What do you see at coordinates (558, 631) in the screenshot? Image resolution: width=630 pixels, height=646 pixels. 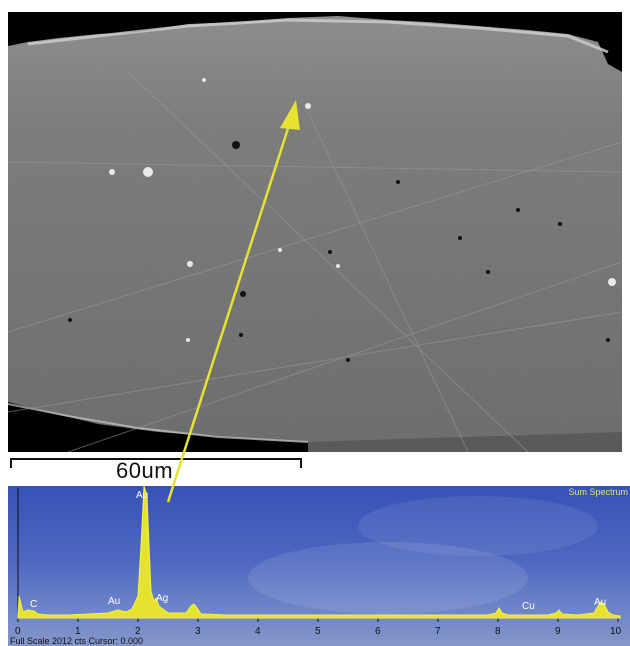 I see `x-tick-label: 9` at bounding box center [558, 631].